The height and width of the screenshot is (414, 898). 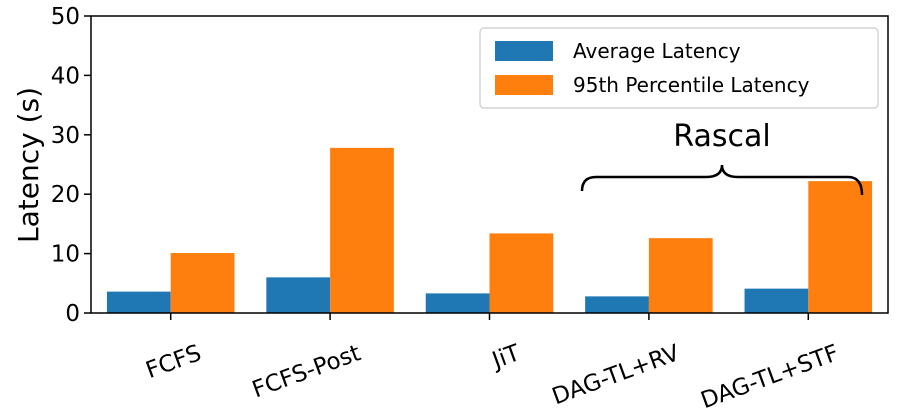 What do you see at coordinates (721, 136) in the screenshot?
I see `rascal-label: Rascal` at bounding box center [721, 136].